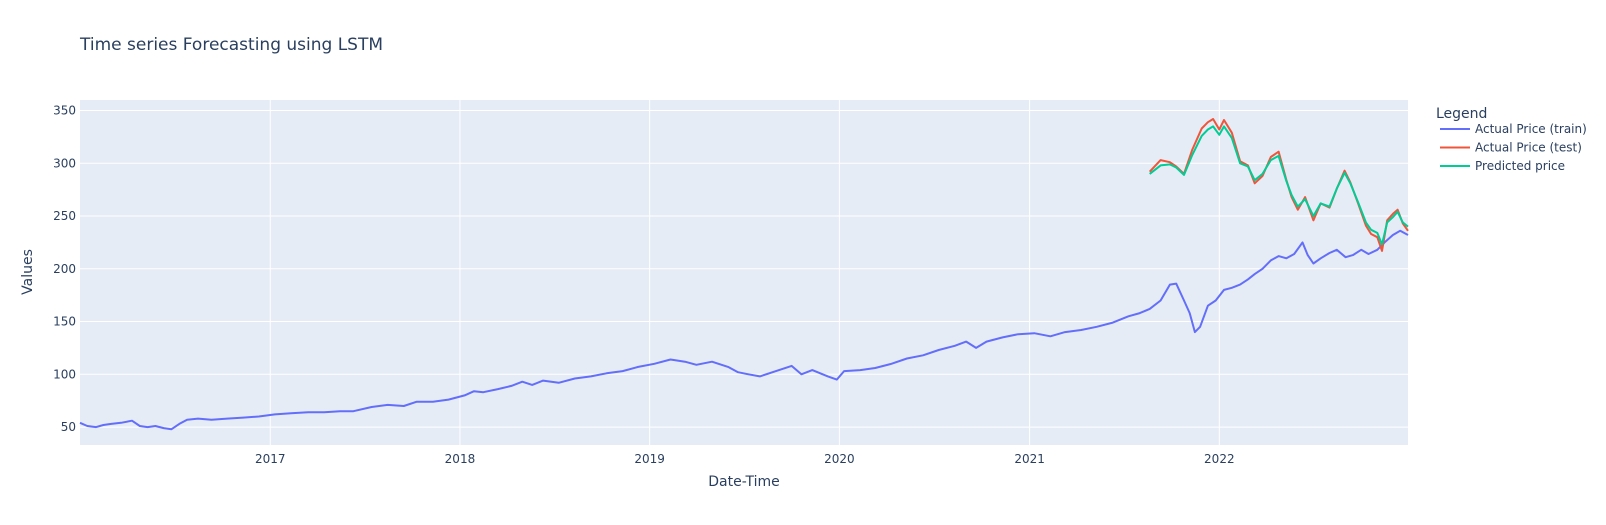  I want to click on y-tick-label: 250, so click(64, 216).